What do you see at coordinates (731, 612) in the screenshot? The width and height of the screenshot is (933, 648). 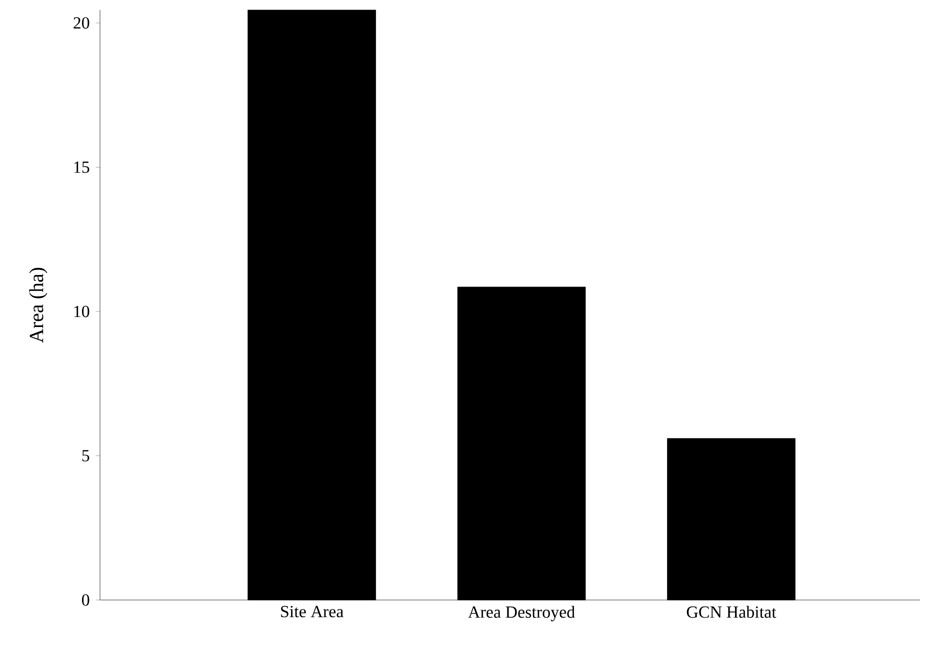 I see `x-tick-label: GCN Habitat` at bounding box center [731, 612].